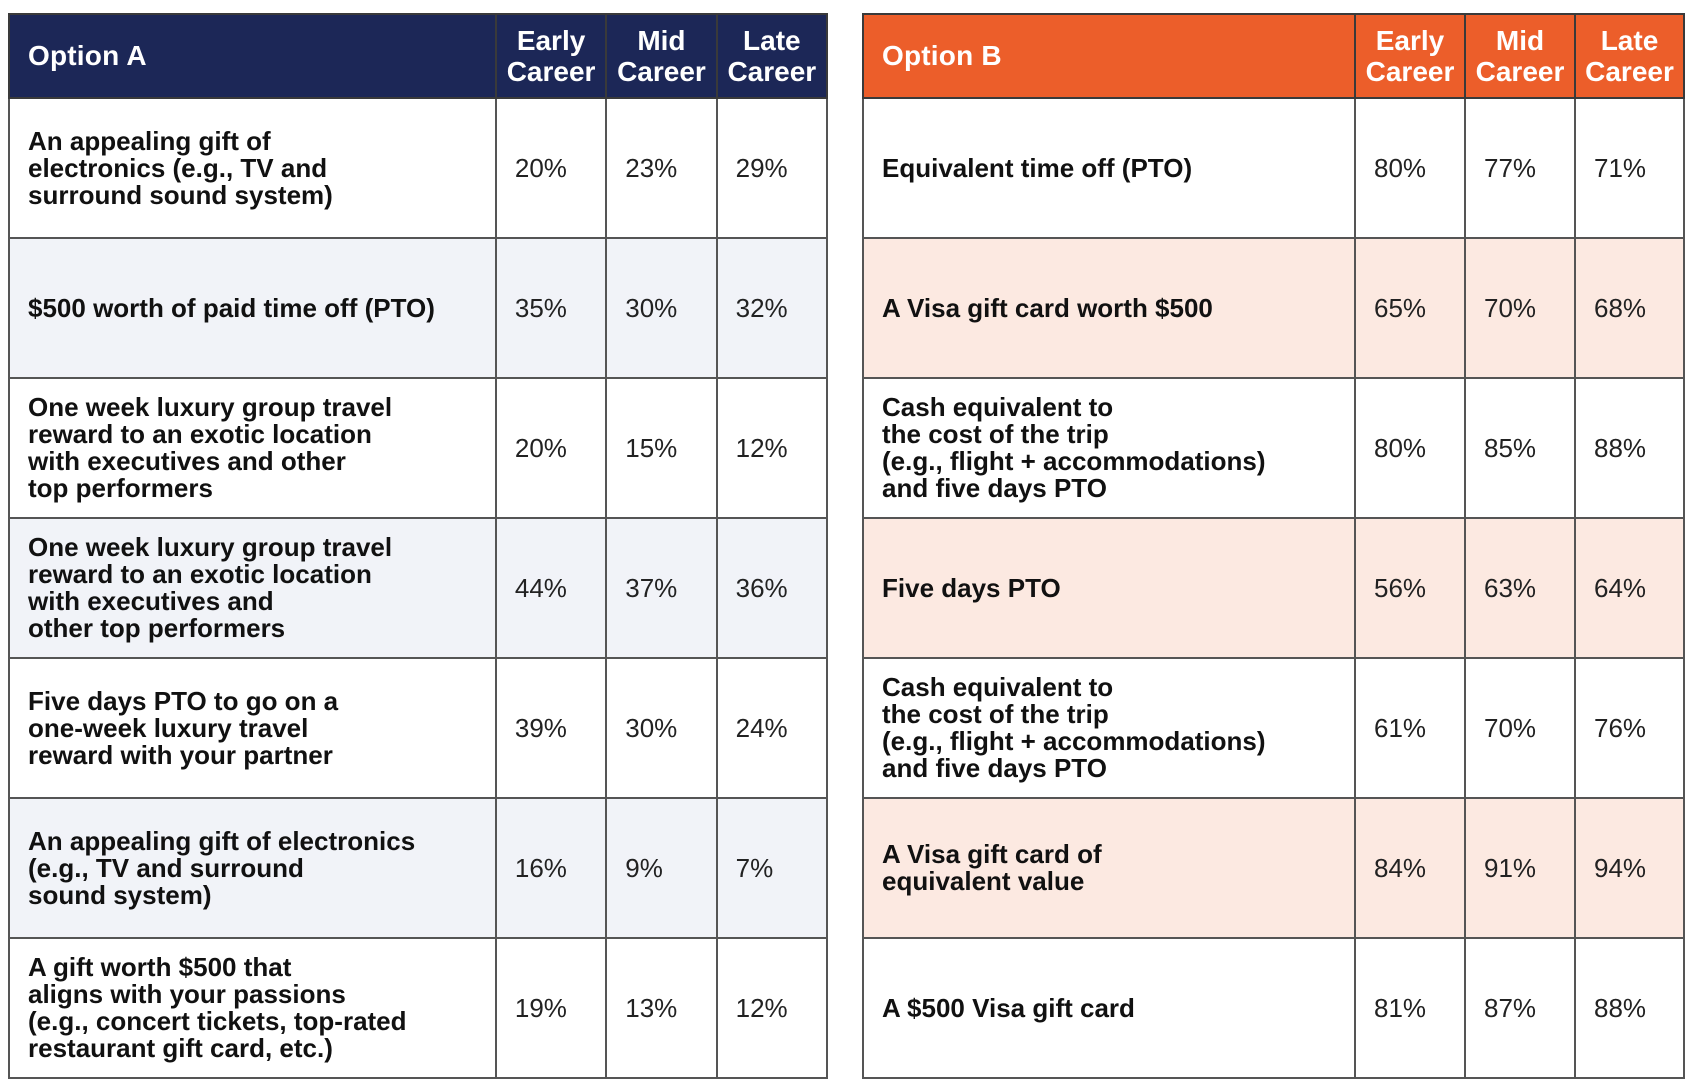  I want to click on option-b-title: Option B, so click(1109, 56).